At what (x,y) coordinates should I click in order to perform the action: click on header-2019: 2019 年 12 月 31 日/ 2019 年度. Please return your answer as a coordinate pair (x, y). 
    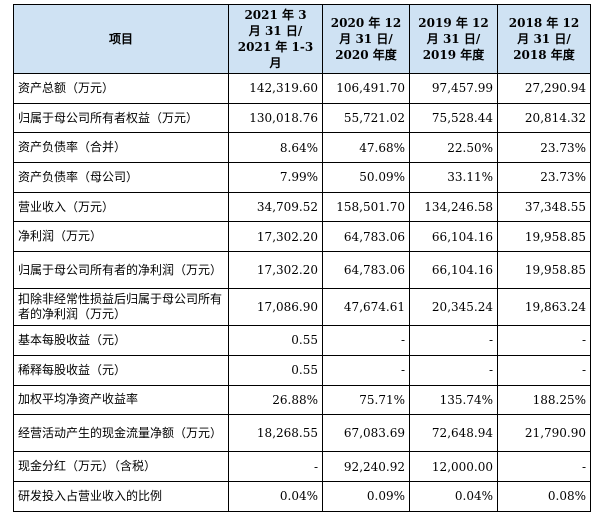
    Looking at the image, I should click on (453, 39).